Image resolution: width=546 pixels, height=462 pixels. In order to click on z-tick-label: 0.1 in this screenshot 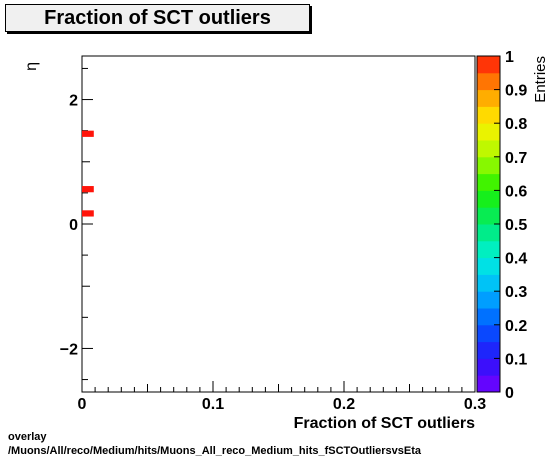, I will do `click(516, 359)`.